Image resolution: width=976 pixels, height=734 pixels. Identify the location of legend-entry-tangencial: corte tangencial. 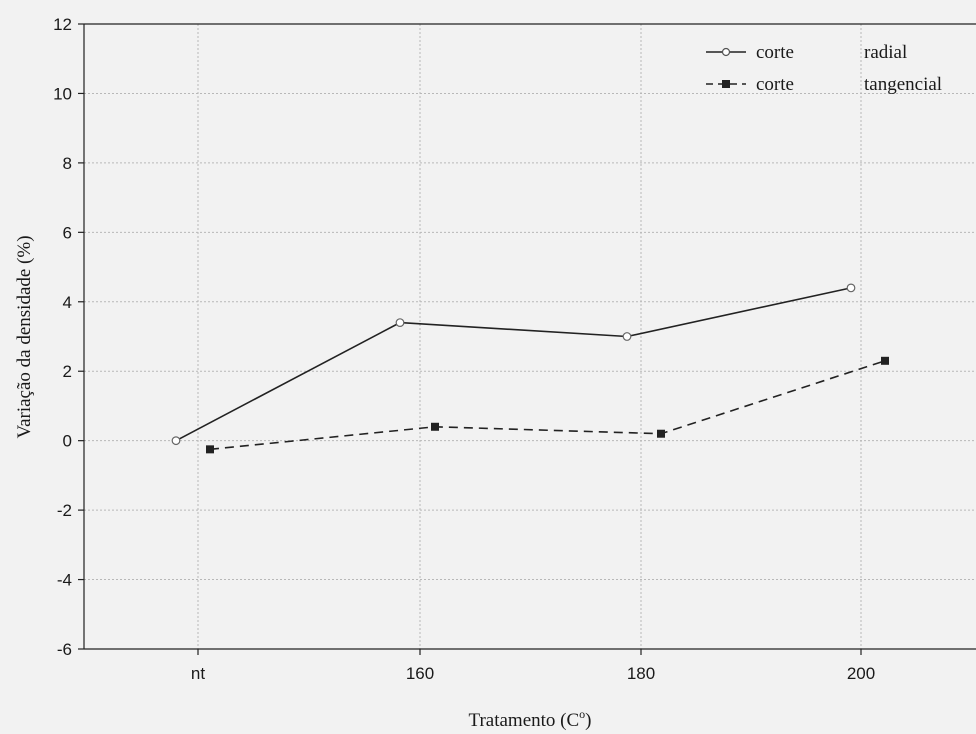
(824, 84).